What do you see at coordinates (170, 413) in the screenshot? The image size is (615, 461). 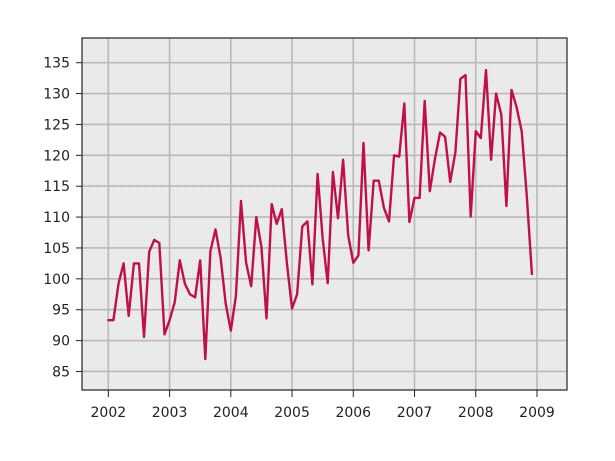 I see `x-tick-label: 2003` at bounding box center [170, 413].